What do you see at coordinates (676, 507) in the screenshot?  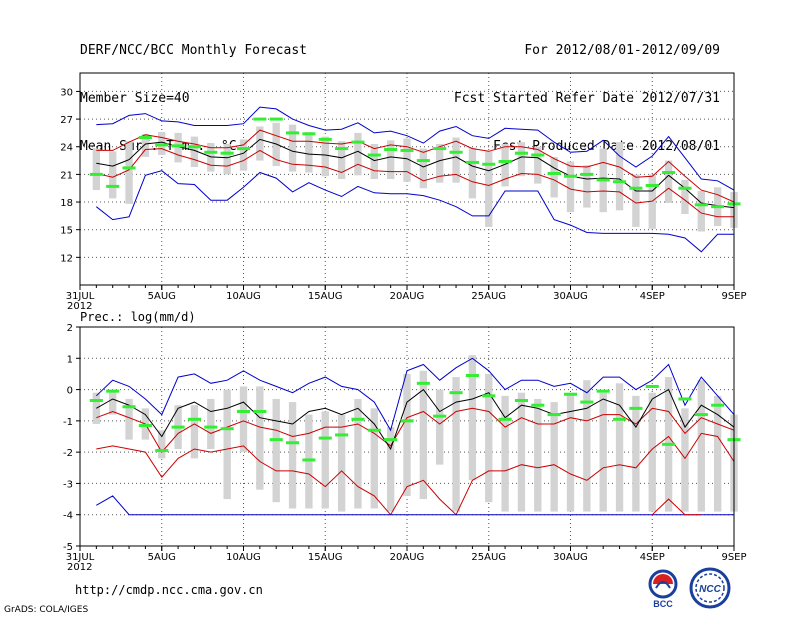 I see `prec-series-lower-spread-tail` at bounding box center [676, 507].